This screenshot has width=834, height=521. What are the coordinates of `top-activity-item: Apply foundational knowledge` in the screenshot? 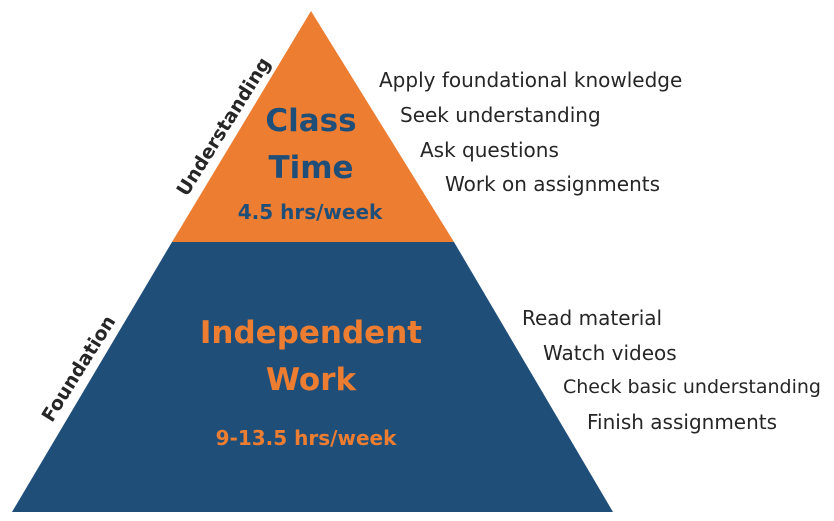 It's located at (531, 80).